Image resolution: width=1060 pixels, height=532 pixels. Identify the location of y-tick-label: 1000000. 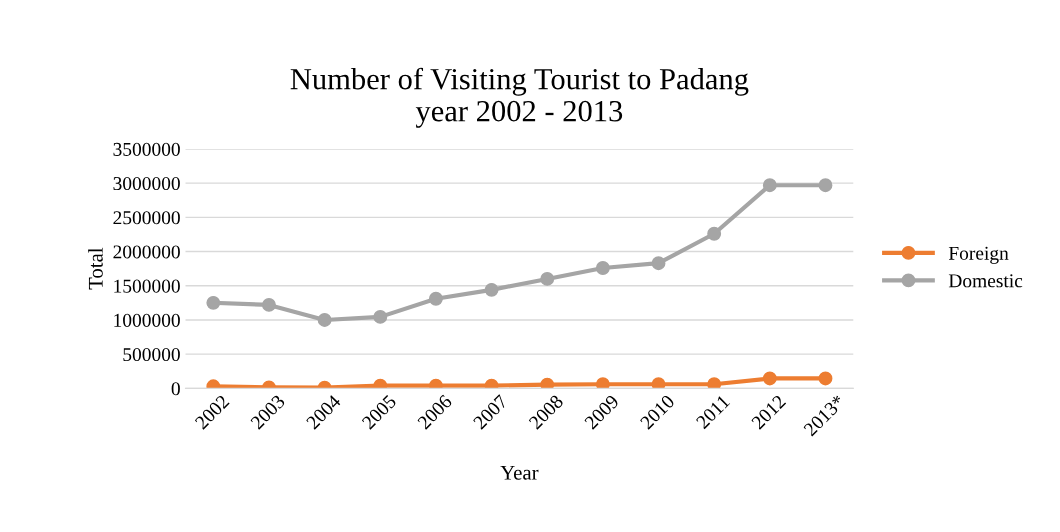
(147, 320).